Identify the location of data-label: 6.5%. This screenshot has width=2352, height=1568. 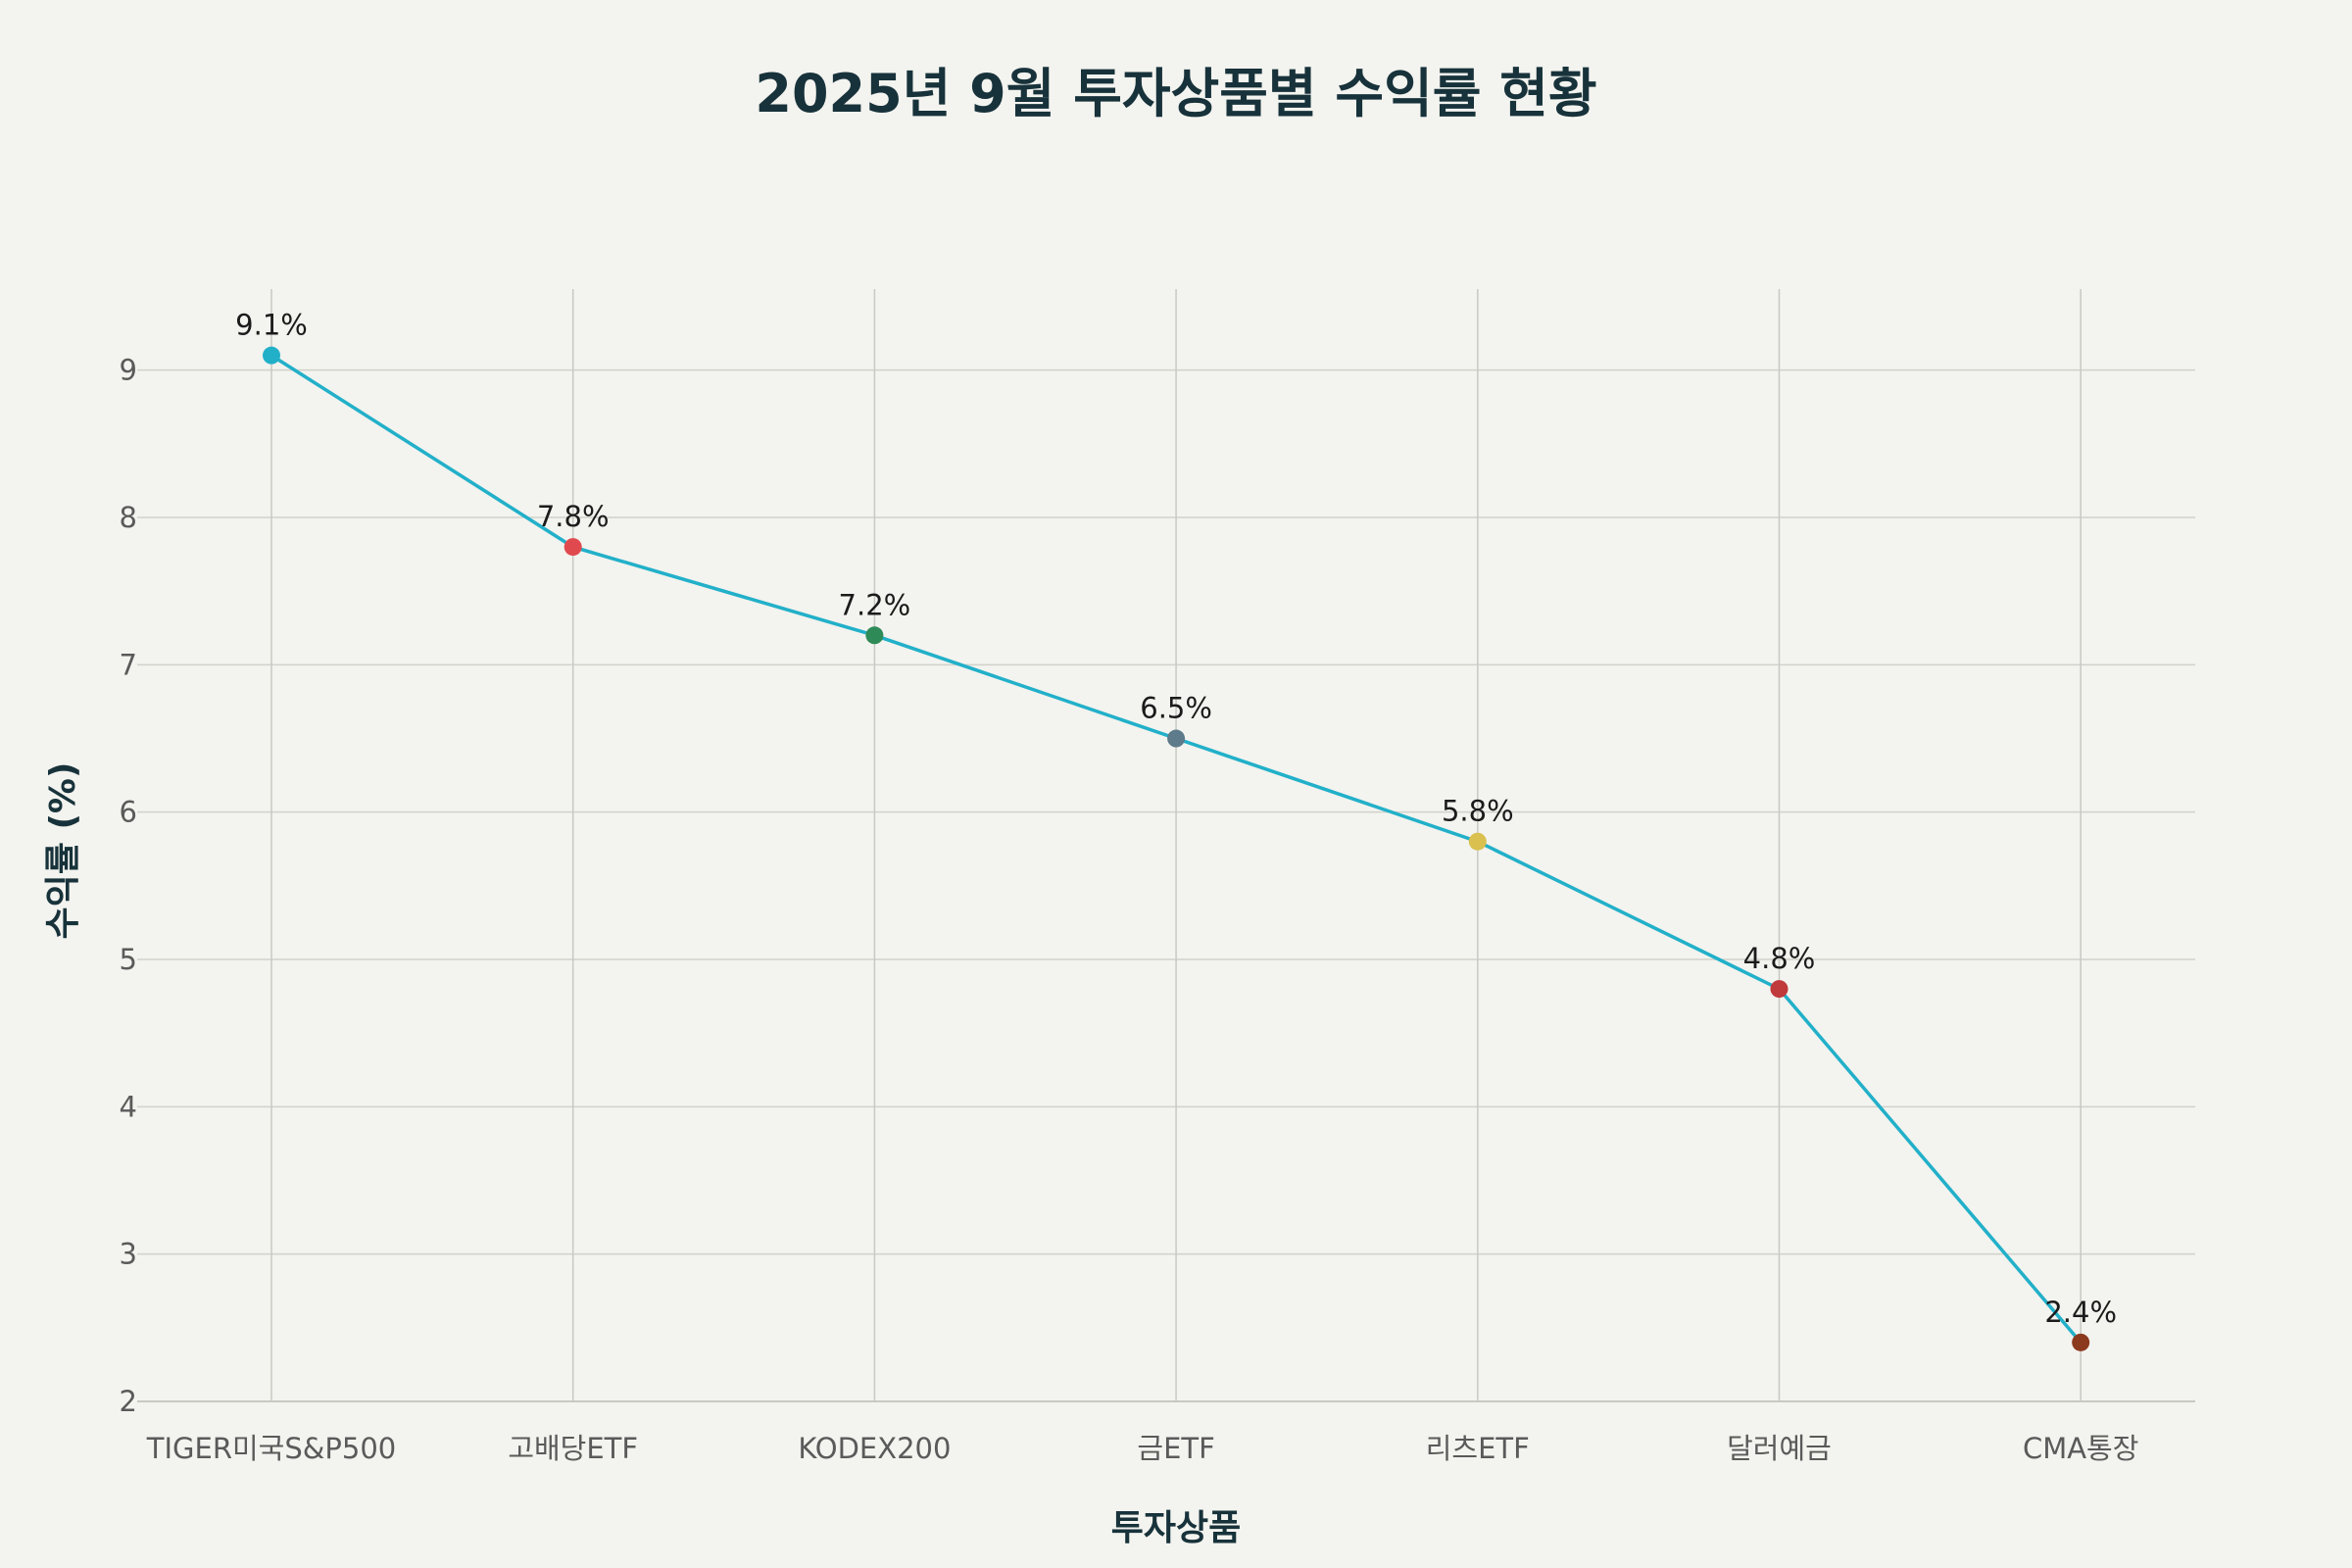
(1176, 708).